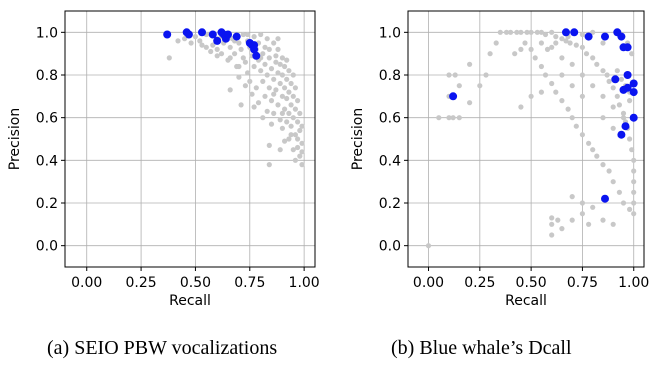  What do you see at coordinates (47, 247) in the screenshot?
I see `y-tick-label: 0.0` at bounding box center [47, 247].